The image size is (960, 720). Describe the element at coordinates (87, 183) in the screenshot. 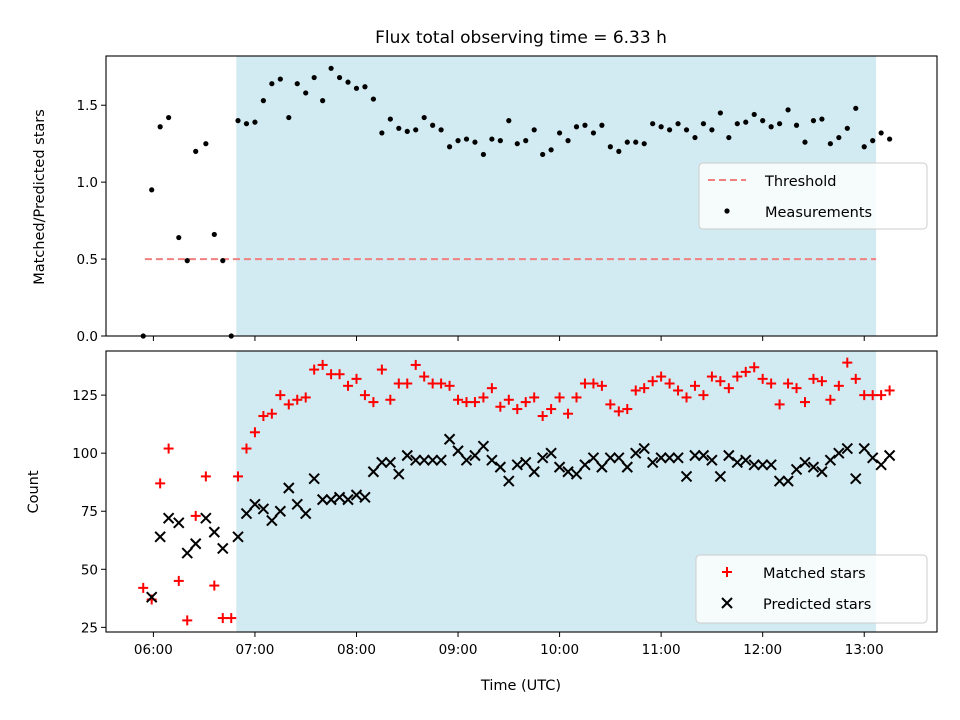

I see `top-y-tick-label: 1.0` at that location.